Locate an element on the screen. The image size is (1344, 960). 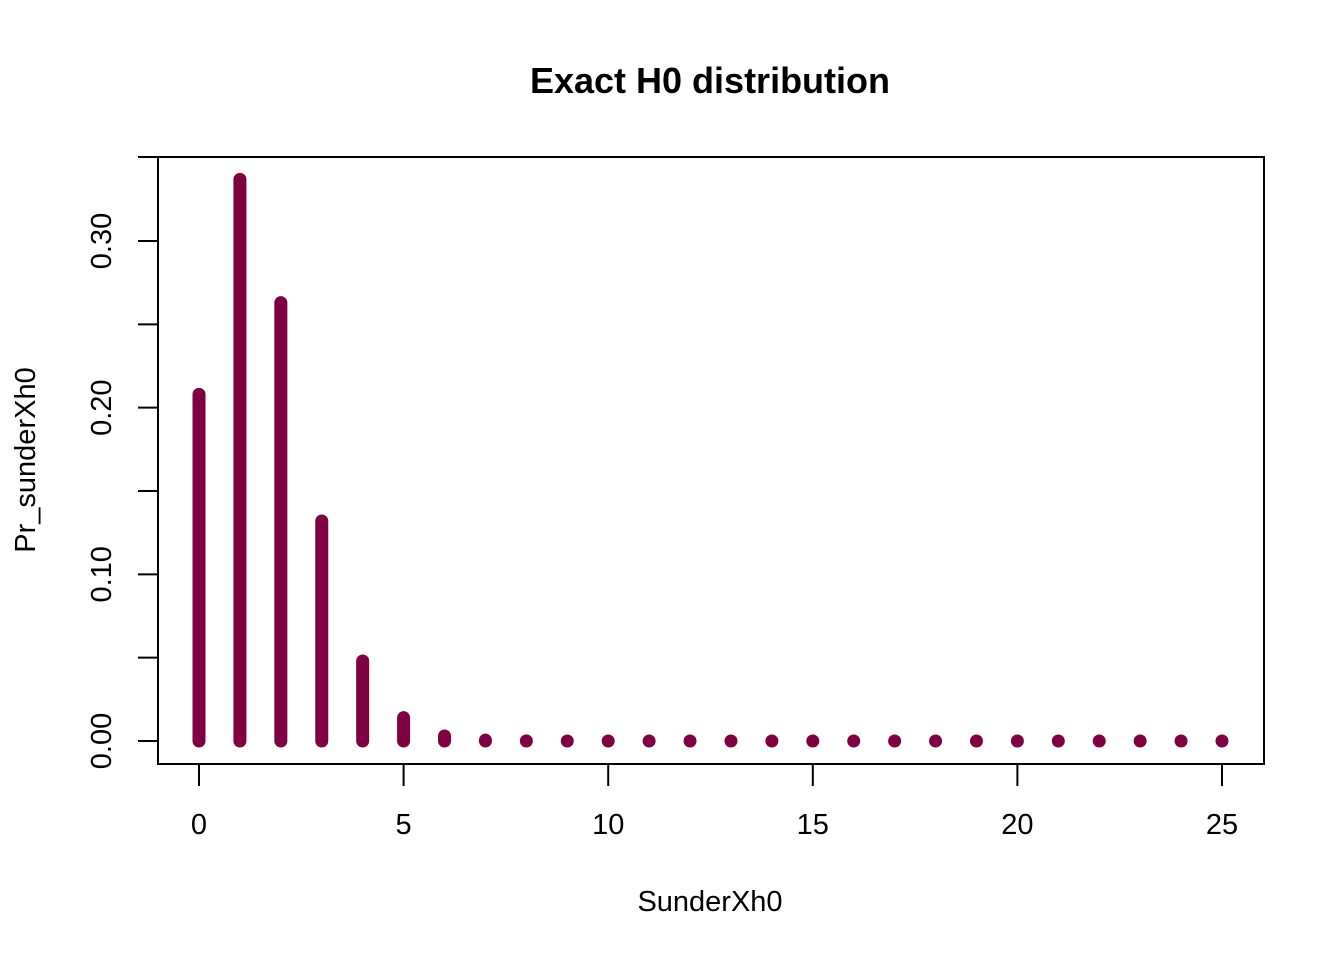
y-tick-label-0: 0.00 is located at coordinates (102, 741).